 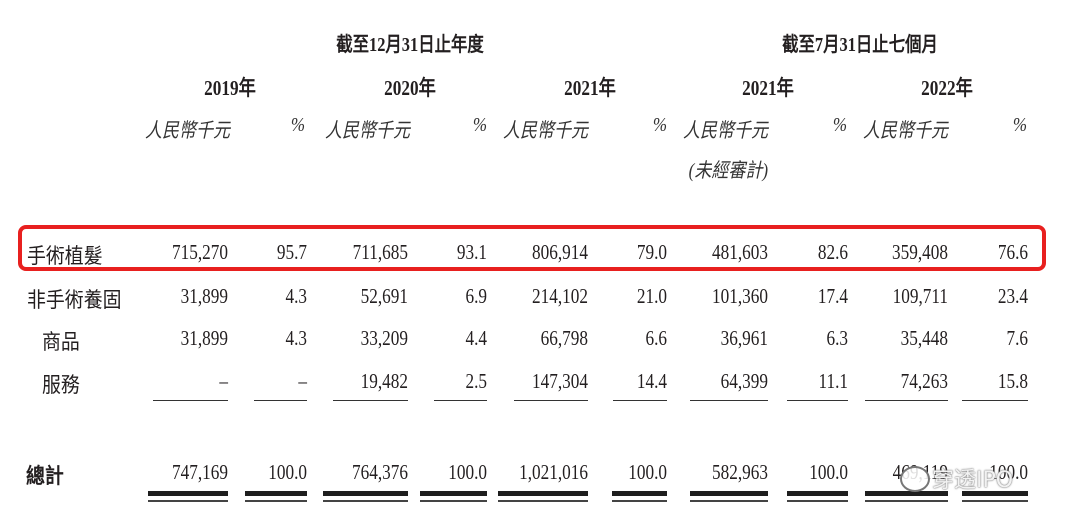 What do you see at coordinates (973, 480) in the screenshot?
I see `watermark-text: 穿透IPO` at bounding box center [973, 480].